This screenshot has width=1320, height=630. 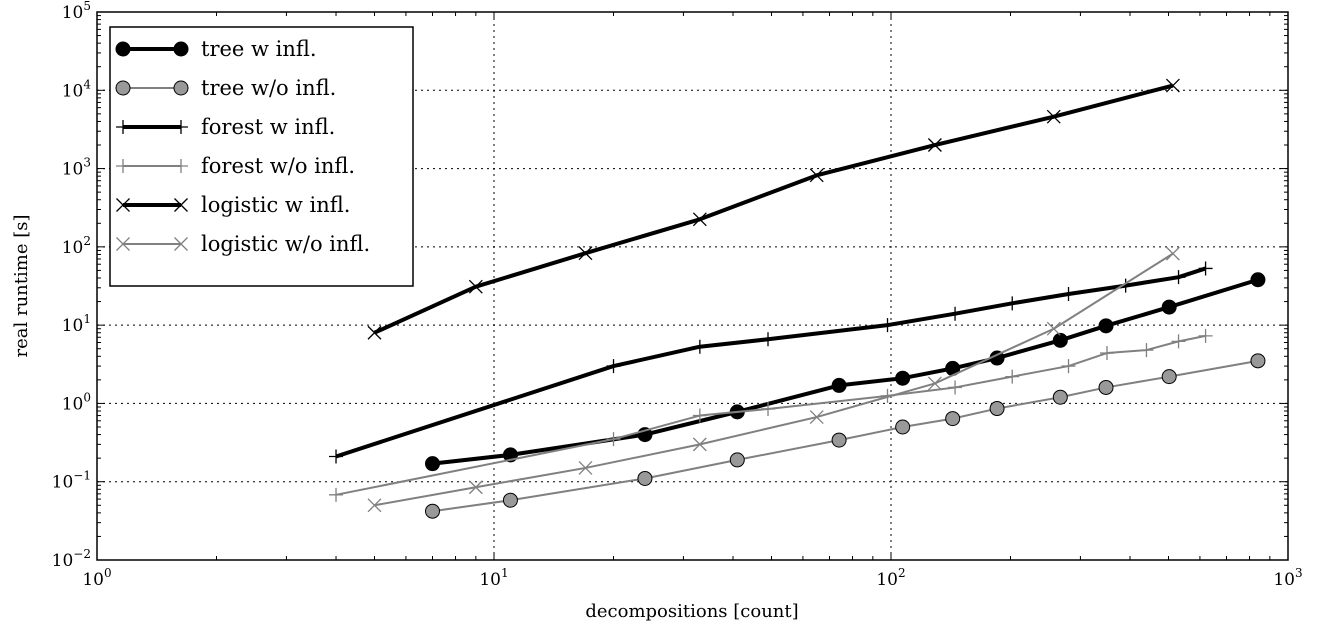 What do you see at coordinates (21, 286) in the screenshot?
I see `y-axis-label: real runtime [s]` at bounding box center [21, 286].